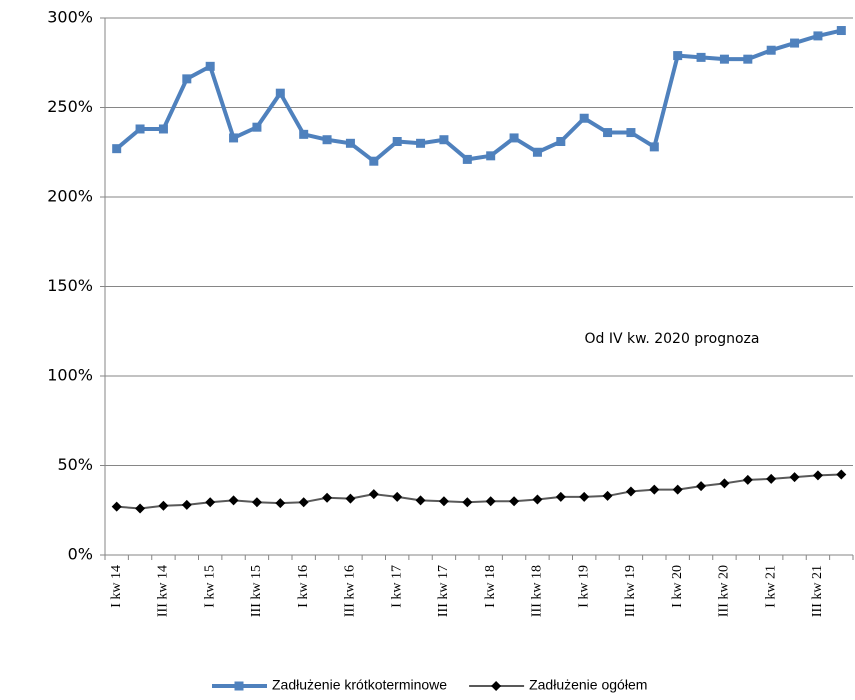 This screenshot has height=700, width=855. What do you see at coordinates (588, 685) in the screenshot?
I see `legend-label: Zadłużenie ogółem` at bounding box center [588, 685].